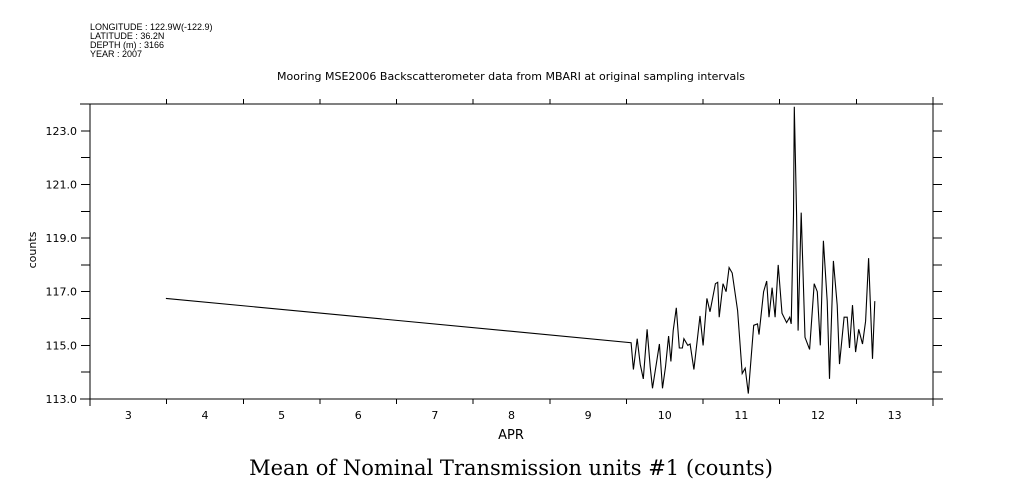 The image size is (1009, 504). Describe the element at coordinates (741, 415) in the screenshot. I see `x-tick-label: 11` at that location.